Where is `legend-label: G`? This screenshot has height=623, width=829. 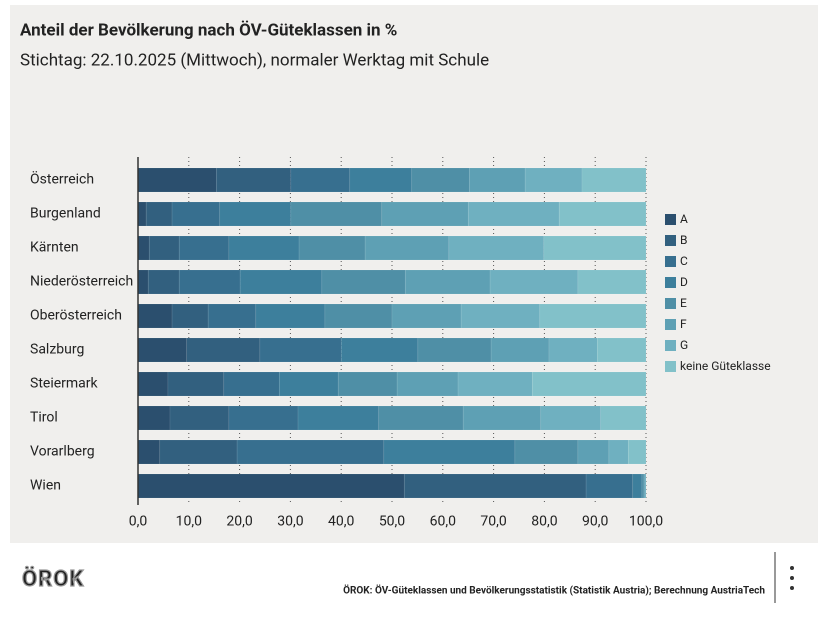 legend-label: G is located at coordinates (684, 345).